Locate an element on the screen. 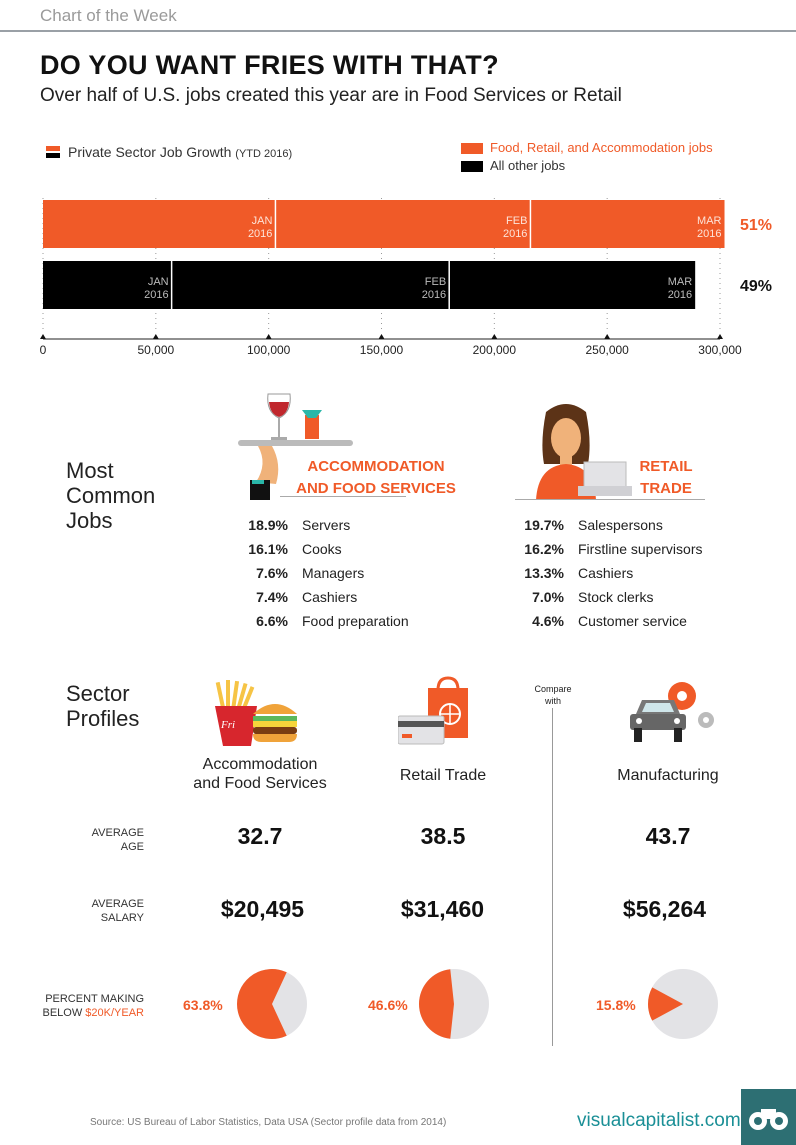  job-percent: 13.3% is located at coordinates (544, 573).